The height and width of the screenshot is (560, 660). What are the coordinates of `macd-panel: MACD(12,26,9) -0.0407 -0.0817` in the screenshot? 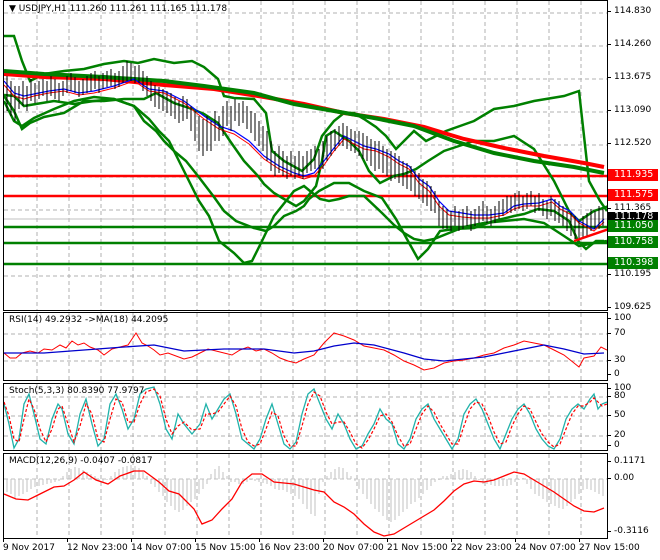 It's located at (305, 496).